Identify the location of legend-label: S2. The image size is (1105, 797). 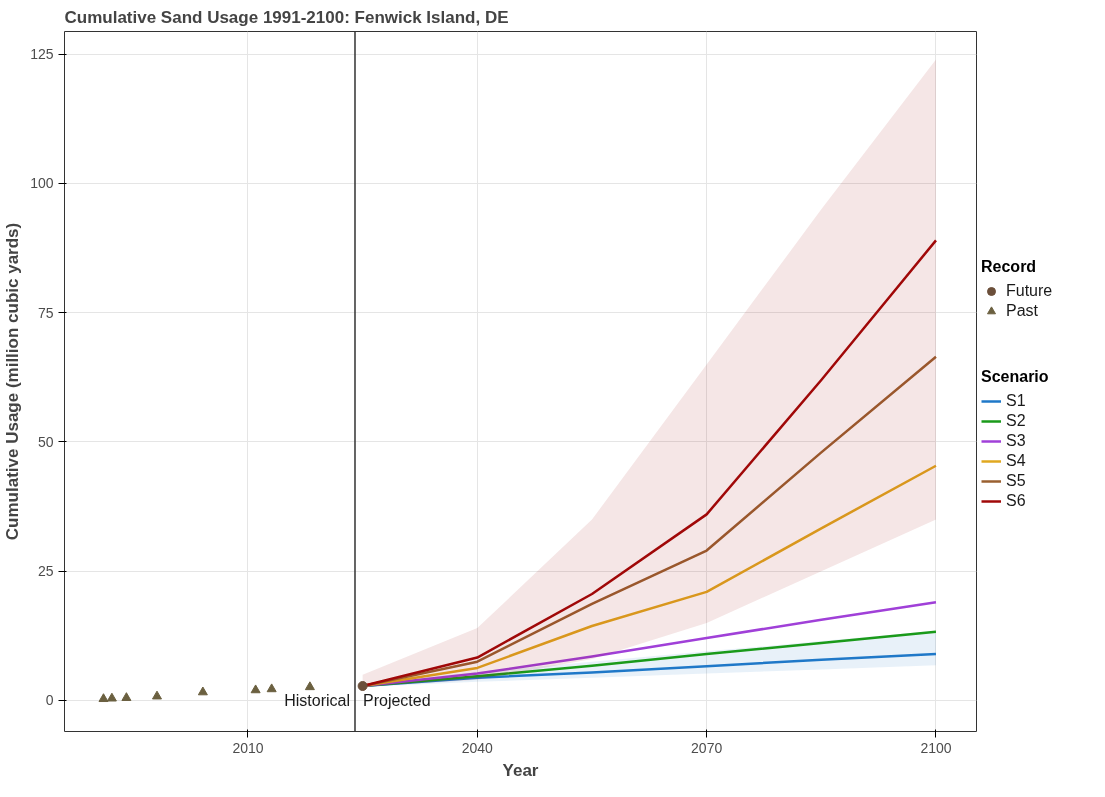
(1016, 421).